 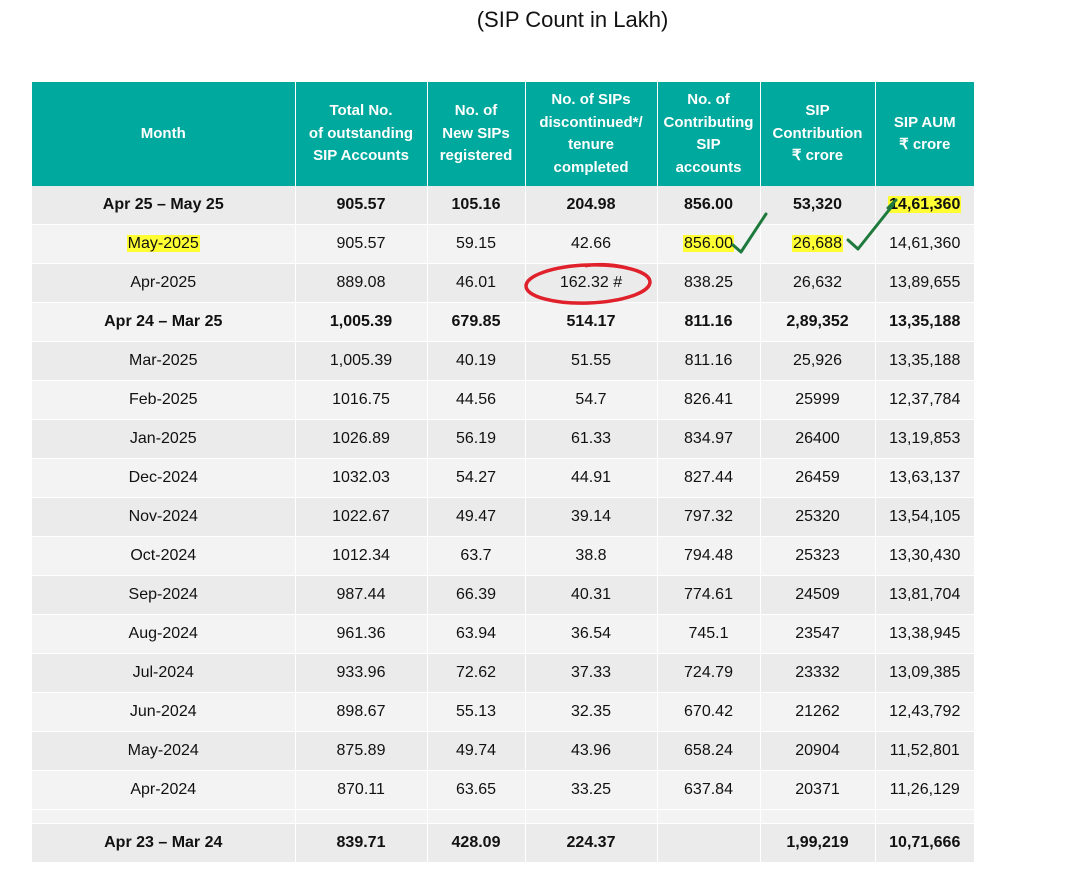 What do you see at coordinates (924, 595) in the screenshot?
I see `cell-aum: 13,81,704` at bounding box center [924, 595].